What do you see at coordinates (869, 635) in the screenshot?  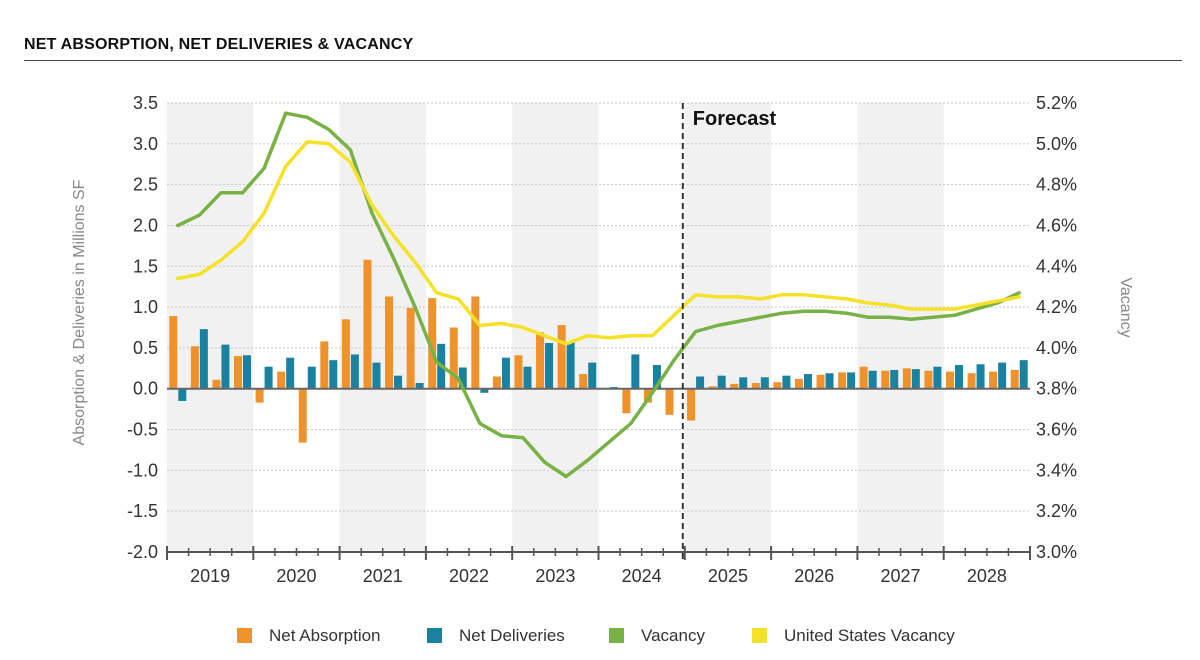 I see `legend-label-us-vacancy: United States Vacancy` at bounding box center [869, 635].